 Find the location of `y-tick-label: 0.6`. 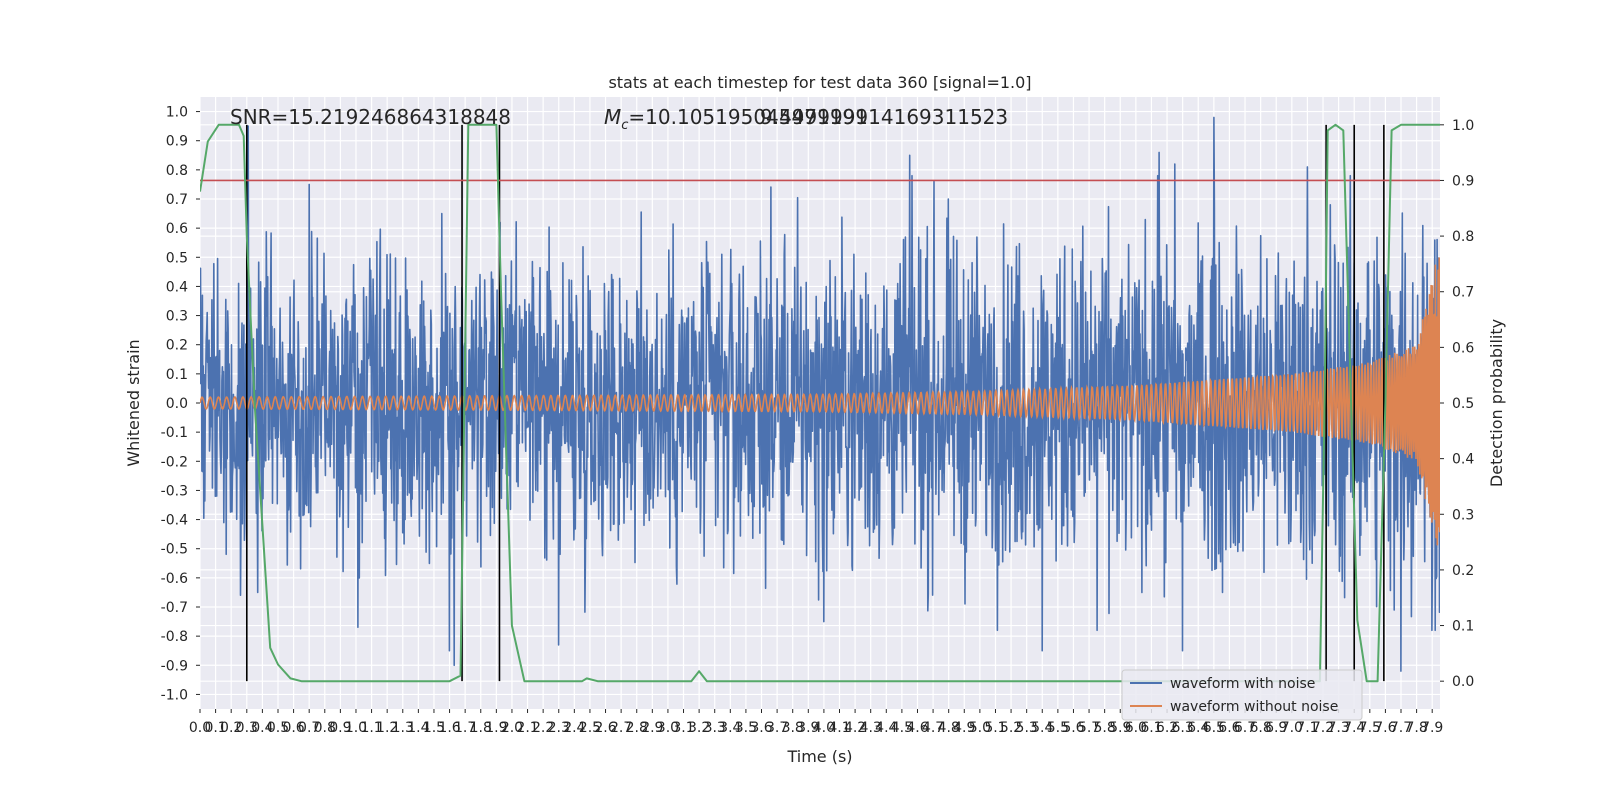

y-tick-label: 0.6 is located at coordinates (177, 229).